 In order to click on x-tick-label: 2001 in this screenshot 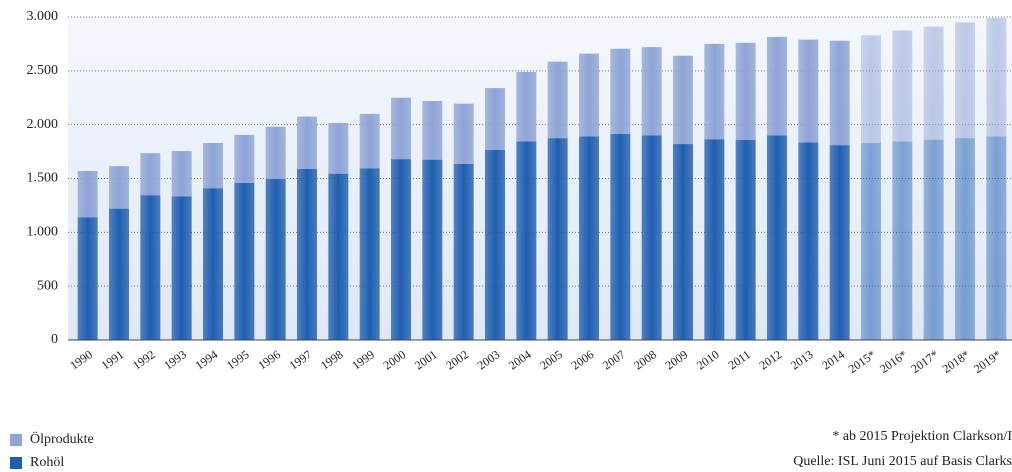, I will do `click(426, 359)`.